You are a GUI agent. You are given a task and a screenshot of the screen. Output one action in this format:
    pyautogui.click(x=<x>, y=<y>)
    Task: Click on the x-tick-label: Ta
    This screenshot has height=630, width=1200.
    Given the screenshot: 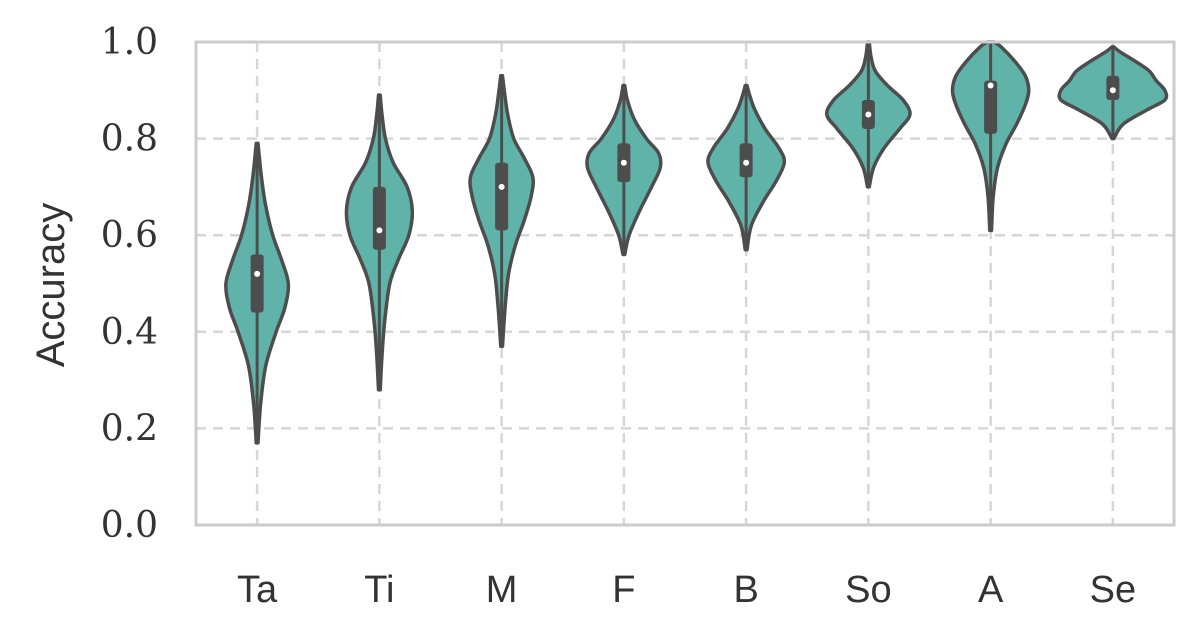 What is the action you would take?
    pyautogui.click(x=257, y=590)
    